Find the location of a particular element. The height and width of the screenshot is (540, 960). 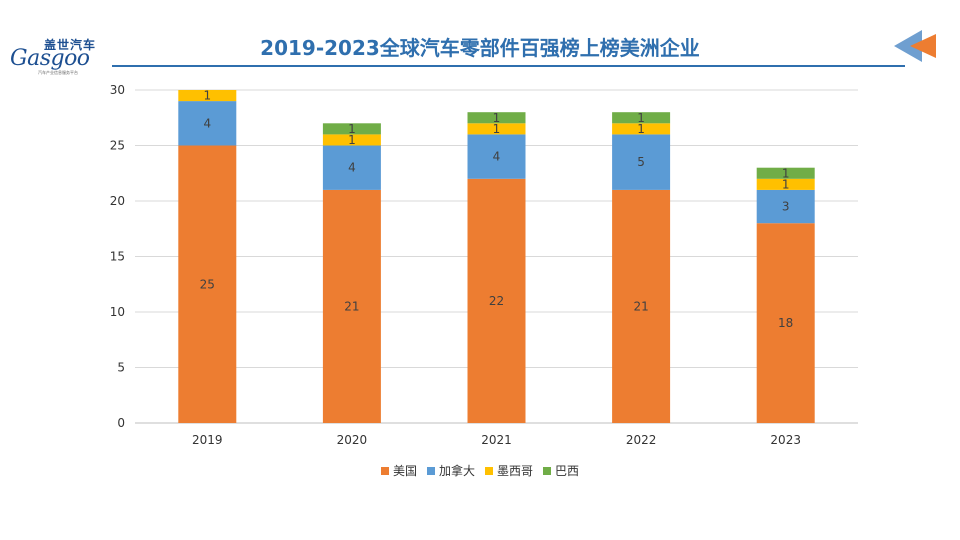

y-tick-label: 15 is located at coordinates (117, 257).